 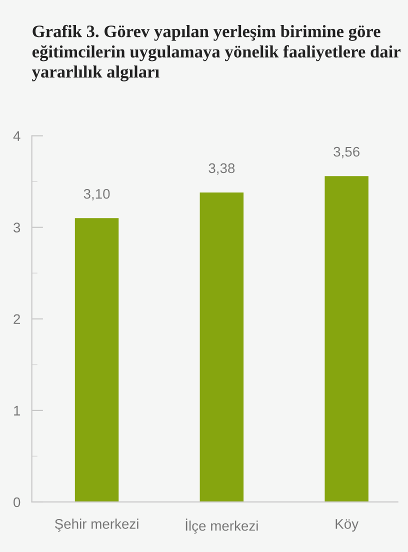 I want to click on data-label: 3,56, so click(x=347, y=152).